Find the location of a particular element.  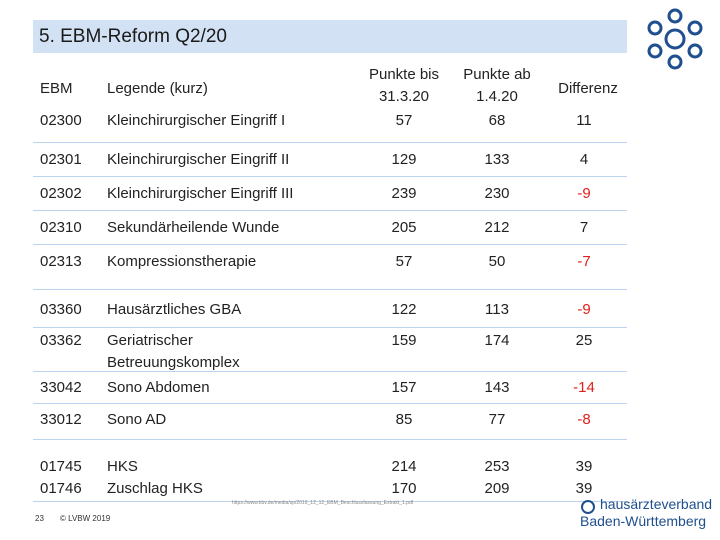

difference: -14 is located at coordinates (584, 387).